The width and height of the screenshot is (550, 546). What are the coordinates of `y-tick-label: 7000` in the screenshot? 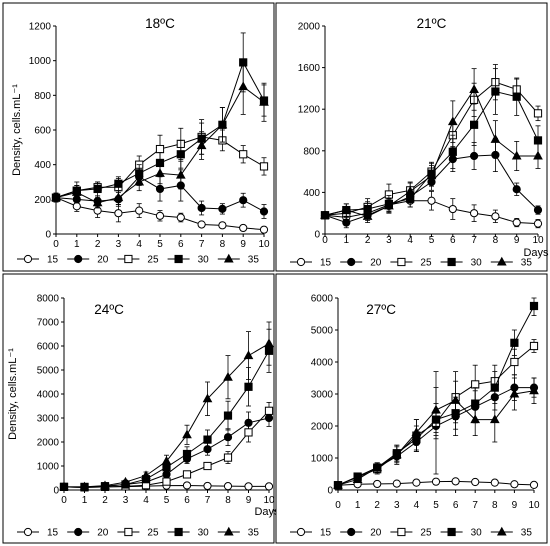 It's located at (48, 323).